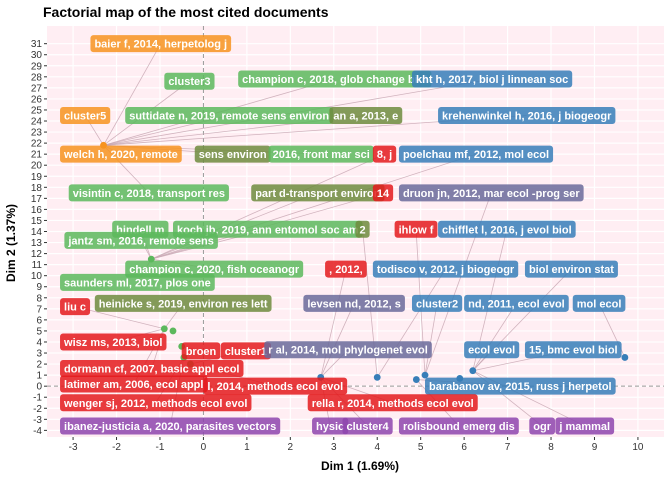 This screenshot has width=672, height=485. What do you see at coordinates (599, 304) in the screenshot?
I see `doc-label-text: mol ecol` at bounding box center [599, 304].